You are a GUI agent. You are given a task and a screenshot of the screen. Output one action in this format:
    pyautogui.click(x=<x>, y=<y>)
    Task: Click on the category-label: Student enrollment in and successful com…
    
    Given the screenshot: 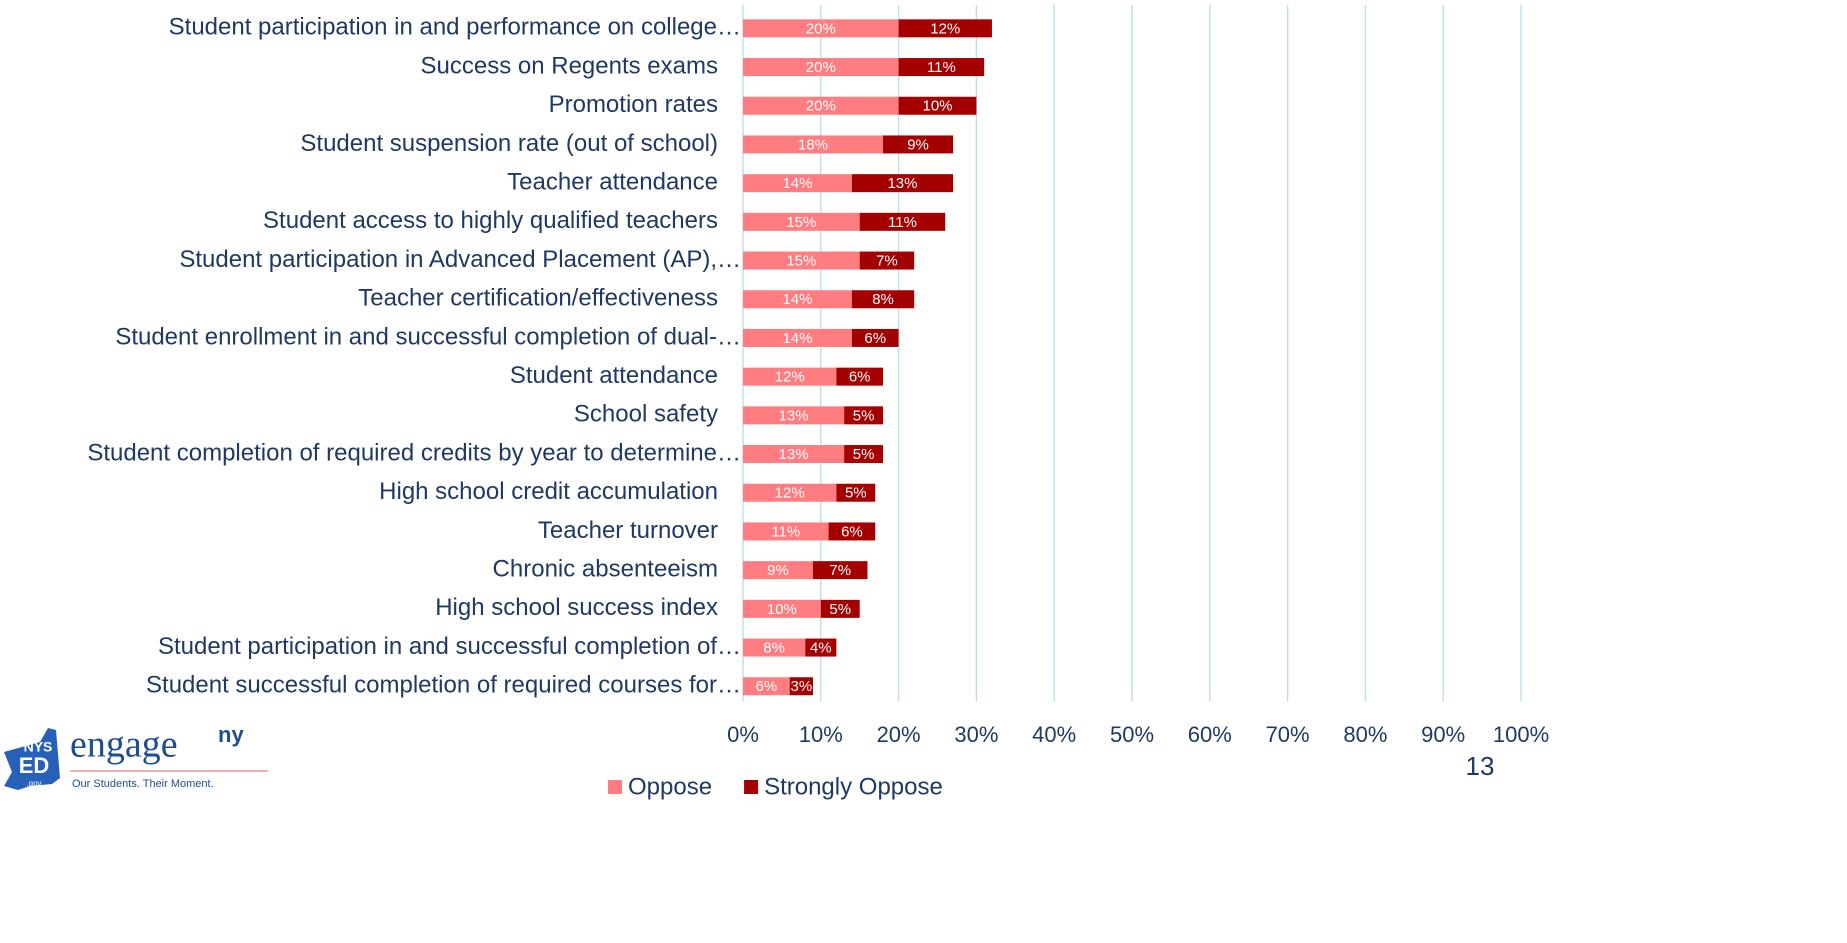 What is the action you would take?
    pyautogui.click(x=428, y=336)
    